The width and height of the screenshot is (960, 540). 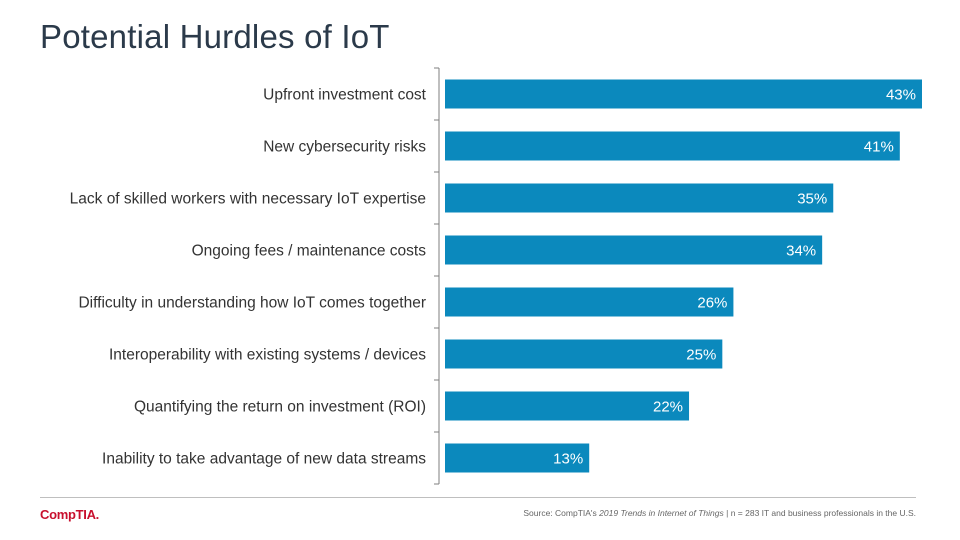 I want to click on category-label: Ongoing fees / maintenance costs, so click(x=309, y=251).